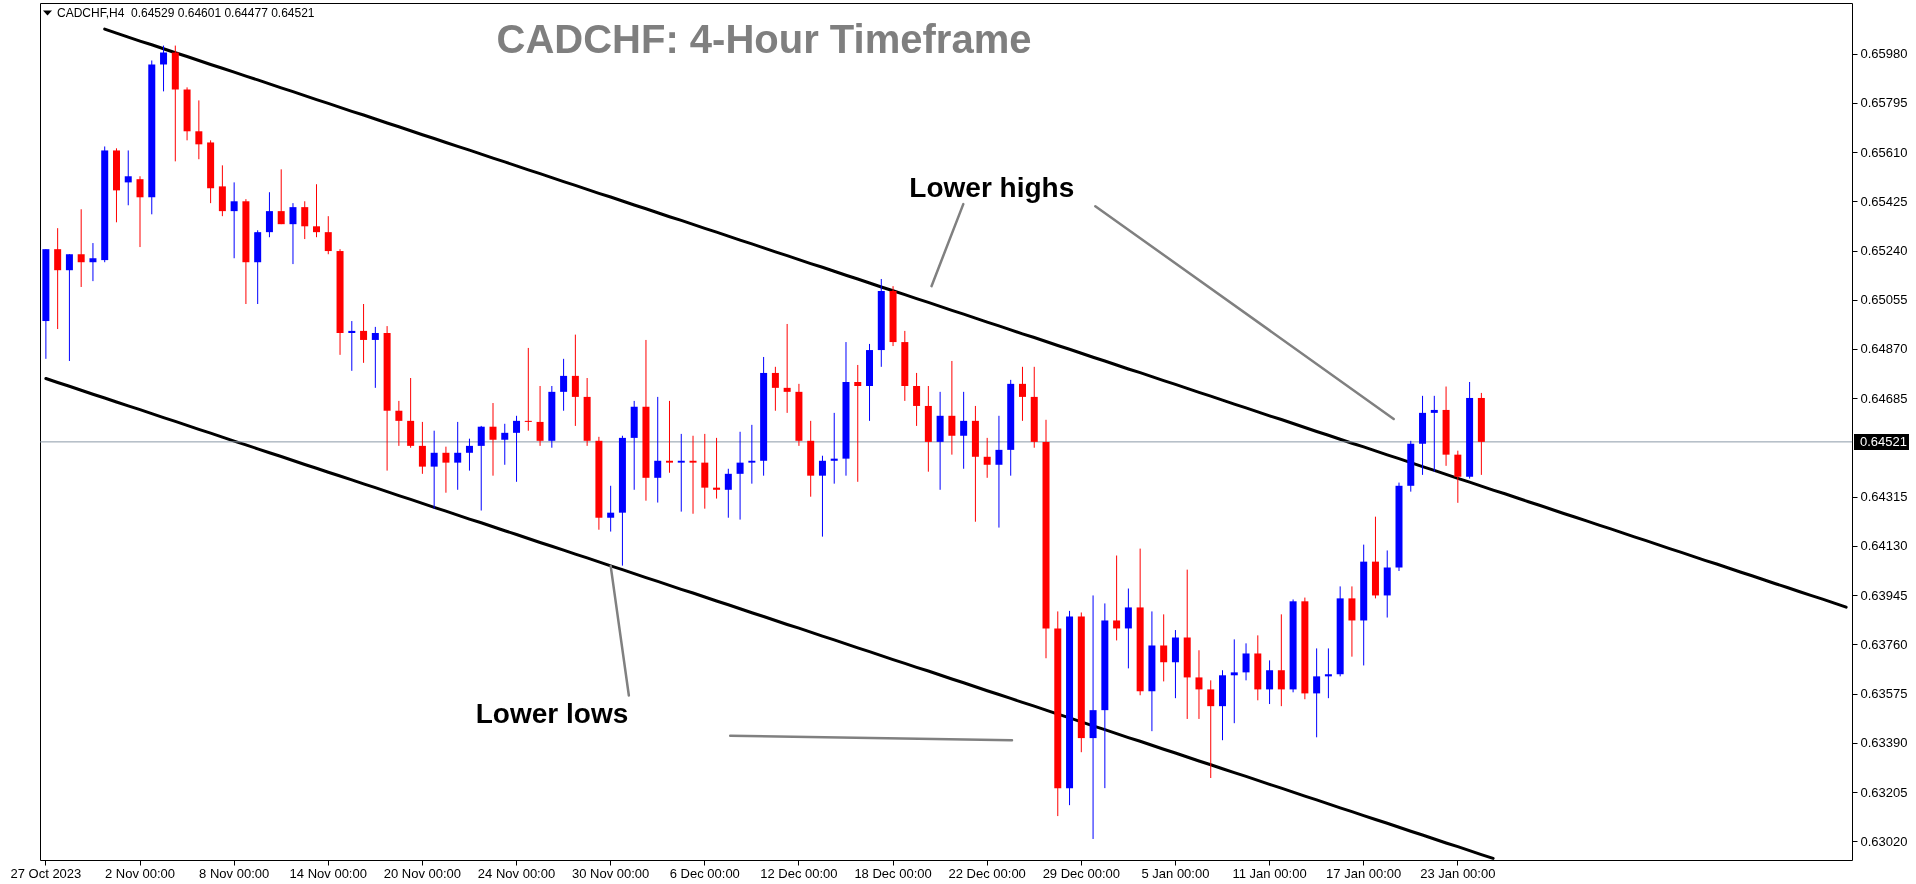  Describe the element at coordinates (1175, 873) in the screenshot. I see `x-tick-label: 5 Jan 00:00` at that location.